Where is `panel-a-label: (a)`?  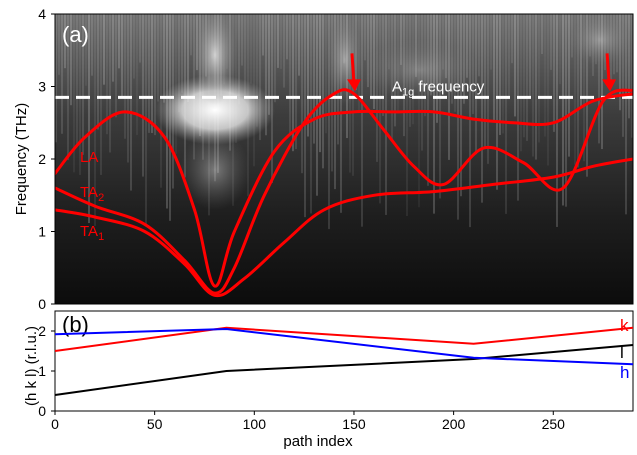 panel-a-label: (a) is located at coordinates (75, 34).